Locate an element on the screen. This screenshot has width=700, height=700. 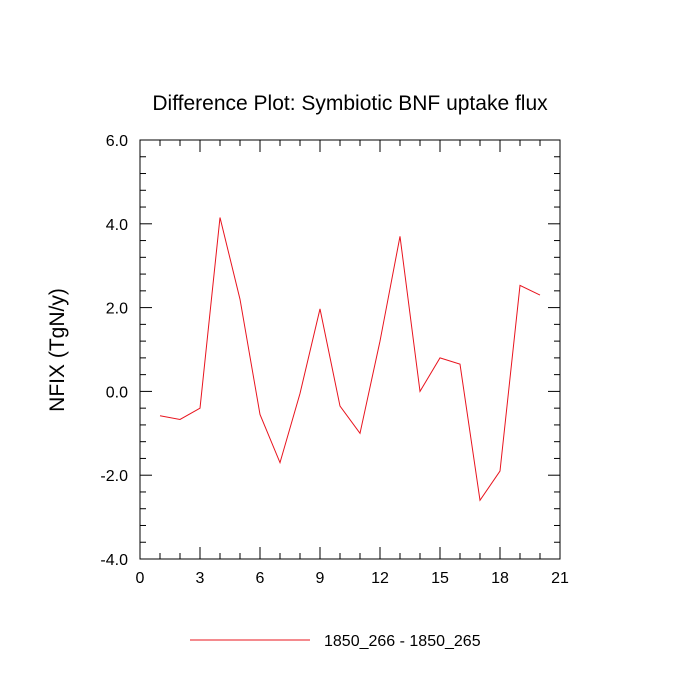
y-axis-label: NFIX (TgN/y) is located at coordinates (57, 350).